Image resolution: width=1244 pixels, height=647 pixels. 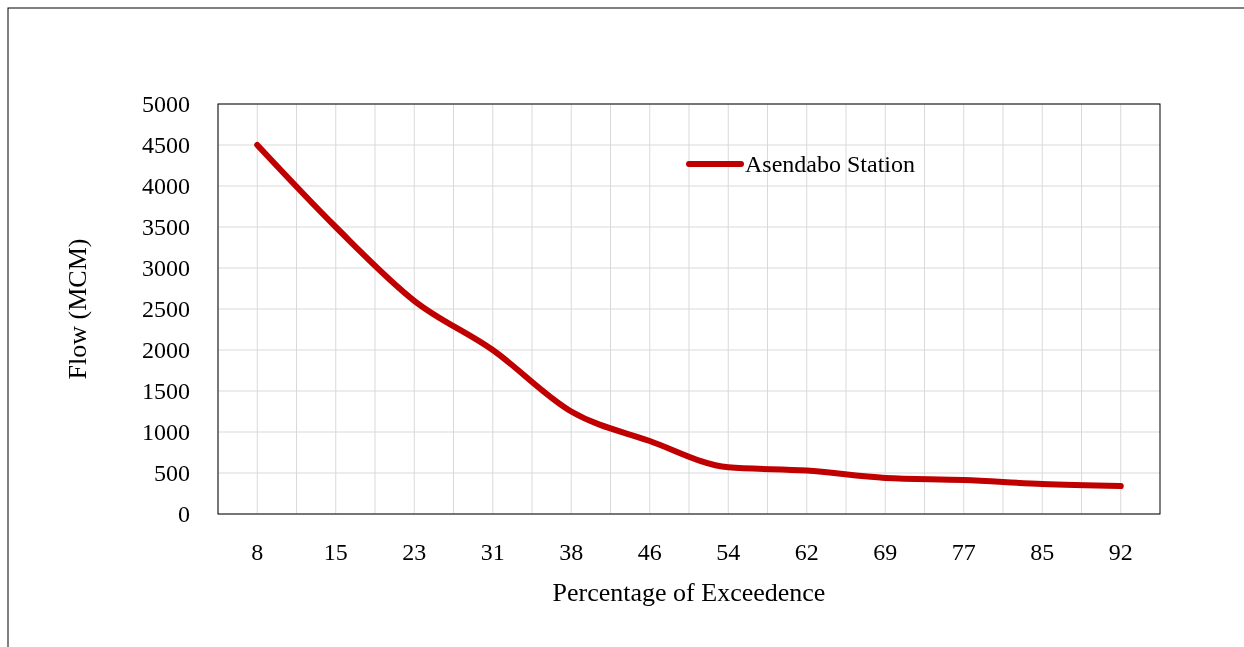 I want to click on x-axis-title: Percentage of Exceedence, so click(x=689, y=592).